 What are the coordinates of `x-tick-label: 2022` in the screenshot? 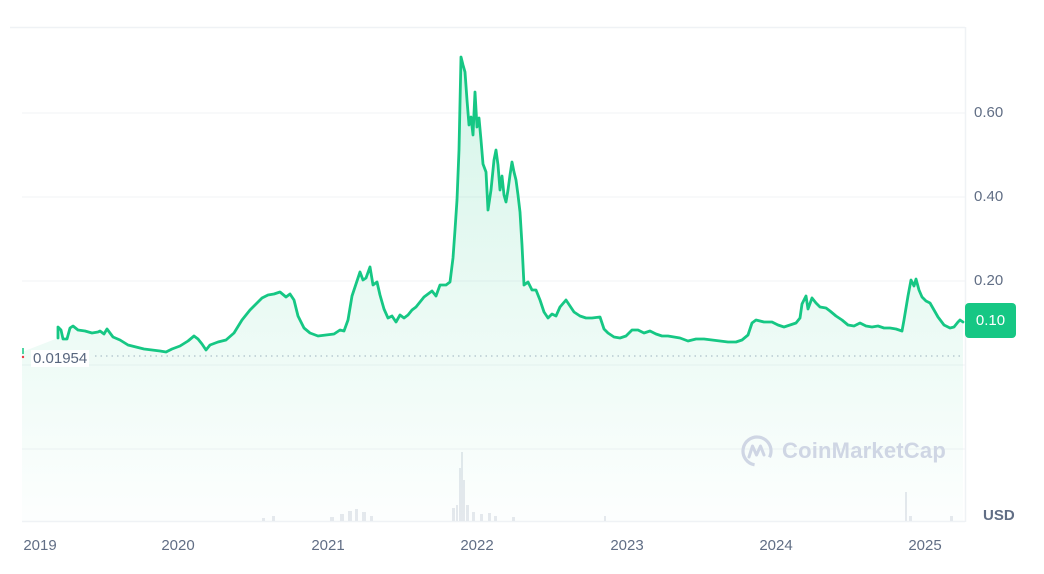 It's located at (477, 545).